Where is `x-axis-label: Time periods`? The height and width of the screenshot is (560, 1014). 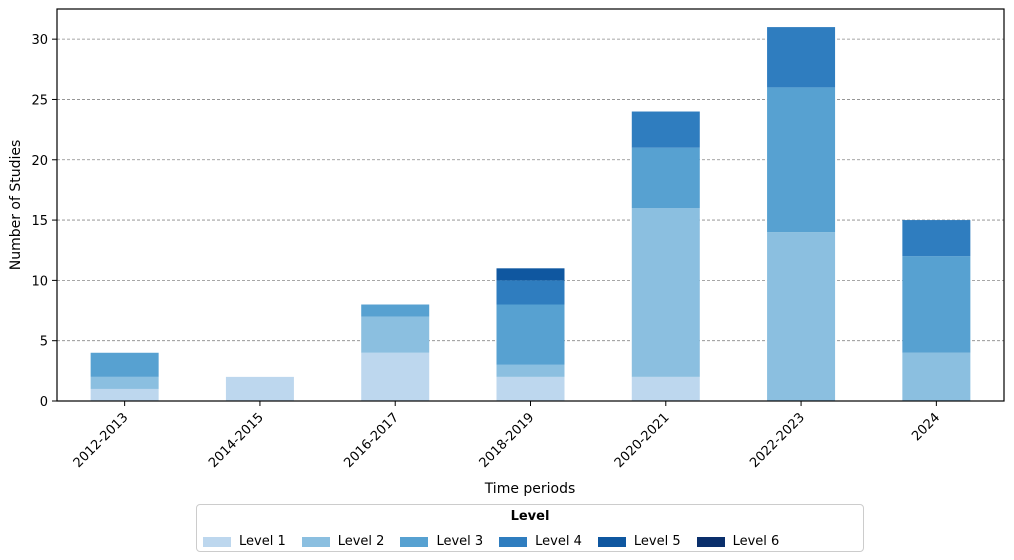
x-axis-label: Time periods is located at coordinates (530, 489).